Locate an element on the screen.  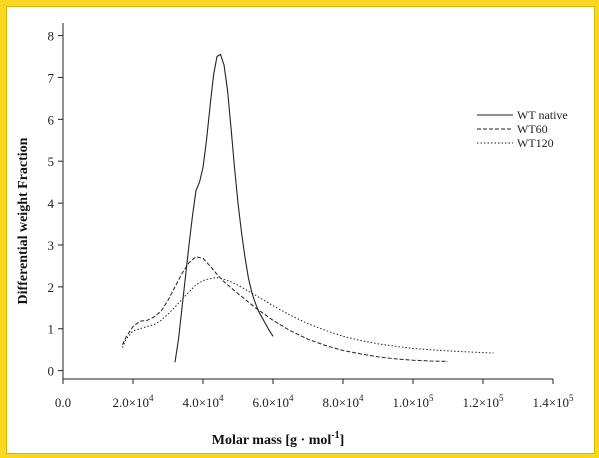
x-axis-title-sup: -1 is located at coordinates (335, 435).